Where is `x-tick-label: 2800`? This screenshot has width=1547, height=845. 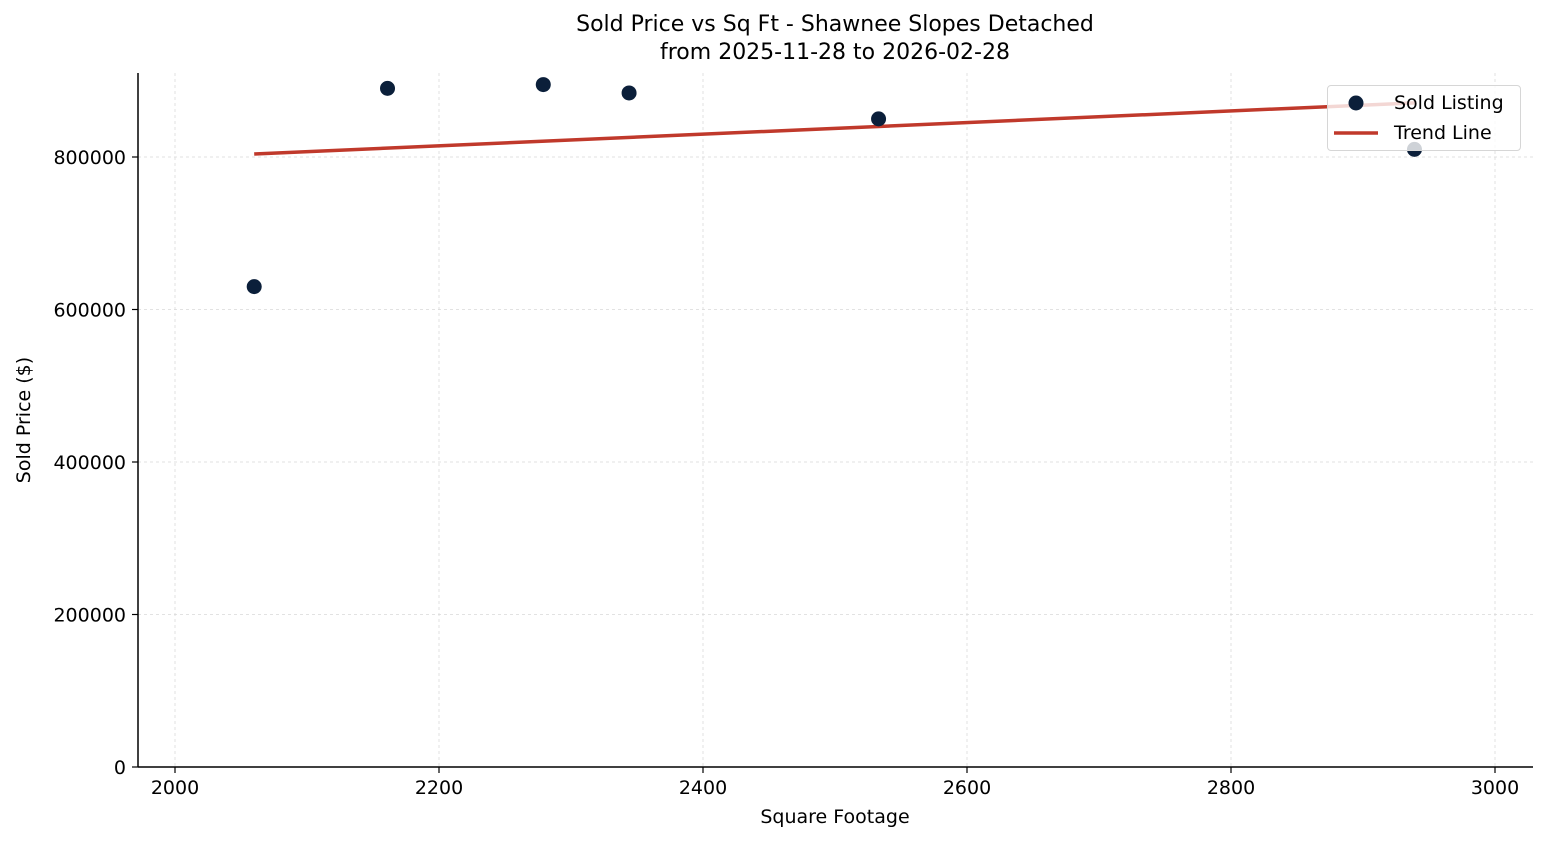 x-tick-label: 2800 is located at coordinates (1231, 788).